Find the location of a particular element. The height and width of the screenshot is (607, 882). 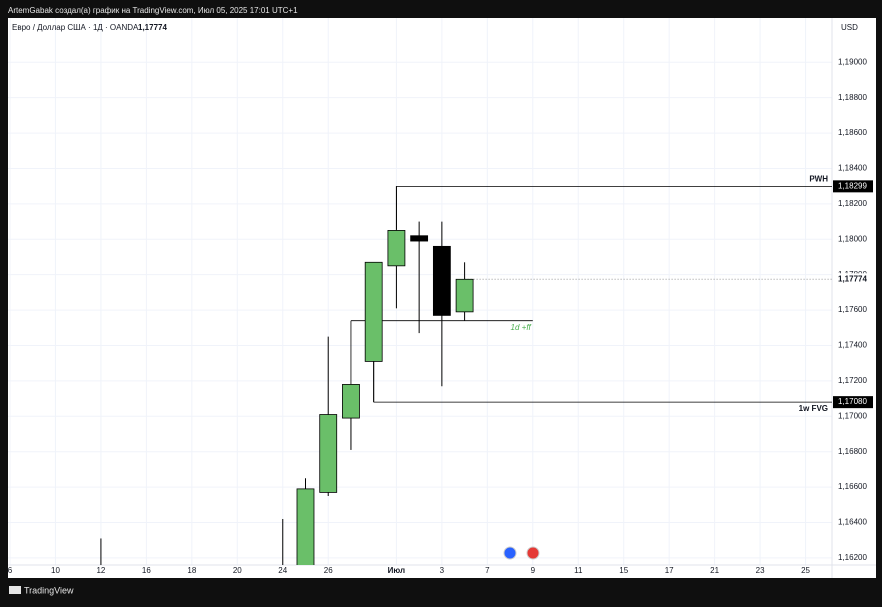

y-tick-label: 1,19000 is located at coordinates (852, 61).